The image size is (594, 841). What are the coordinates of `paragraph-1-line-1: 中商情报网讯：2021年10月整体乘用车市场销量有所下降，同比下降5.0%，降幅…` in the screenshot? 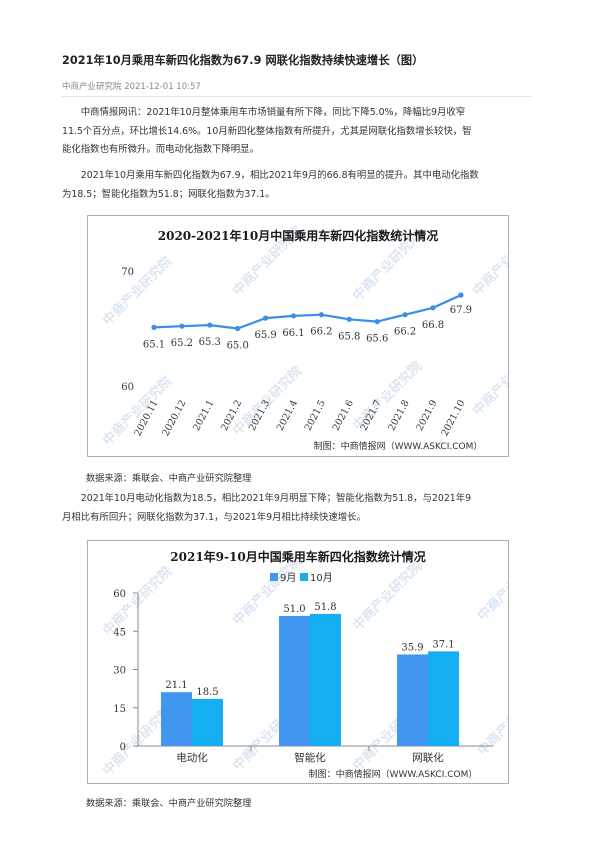 It's located at (273, 112).